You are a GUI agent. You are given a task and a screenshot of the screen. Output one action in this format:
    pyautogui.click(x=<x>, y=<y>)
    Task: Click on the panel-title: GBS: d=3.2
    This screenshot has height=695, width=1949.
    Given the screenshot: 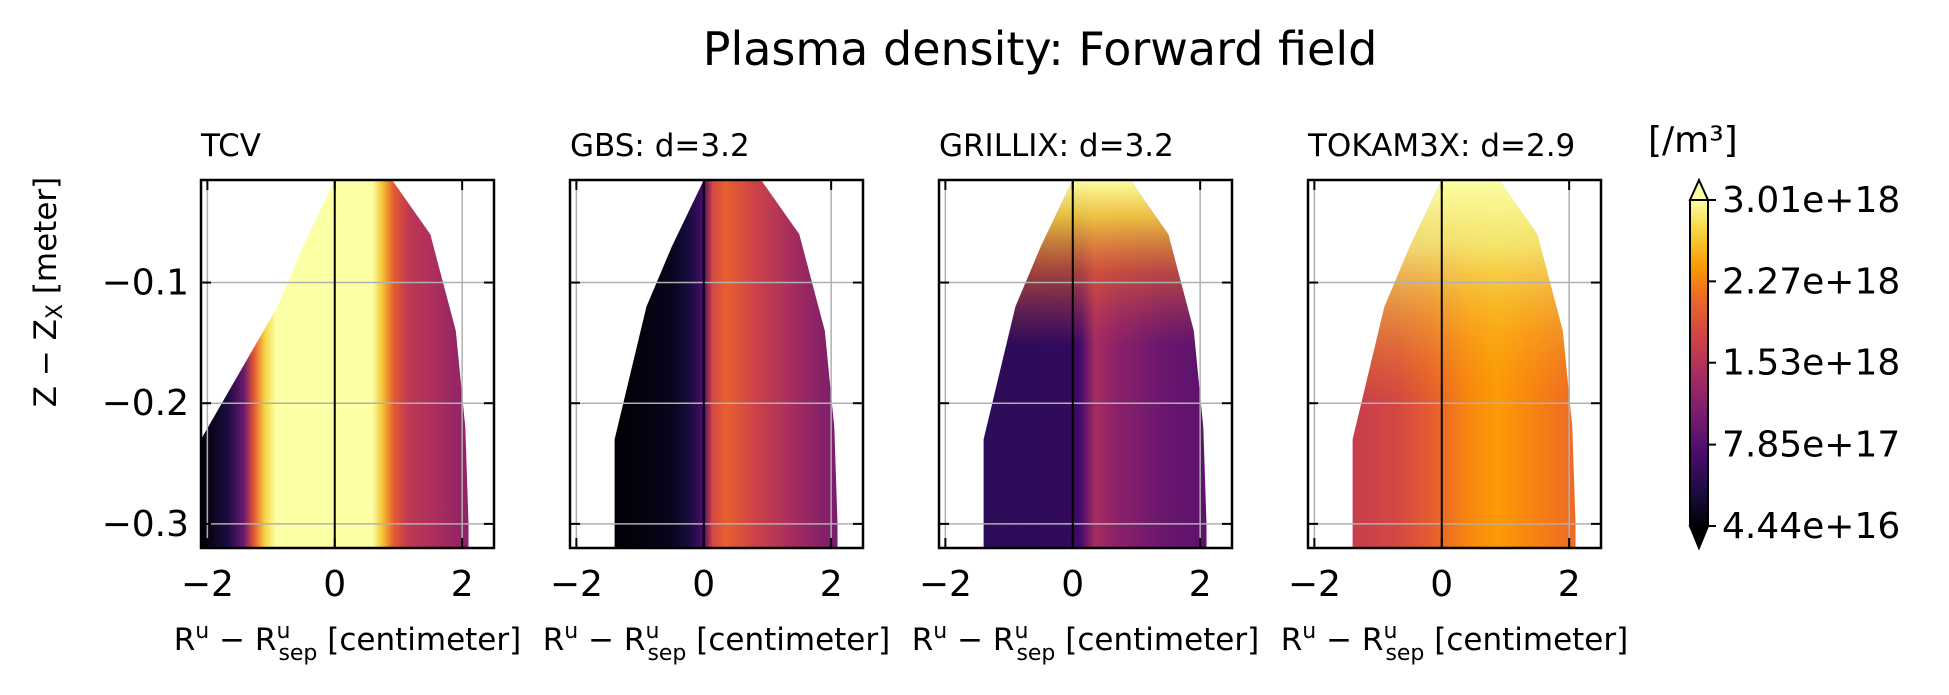 What is the action you would take?
    pyautogui.click(x=660, y=146)
    